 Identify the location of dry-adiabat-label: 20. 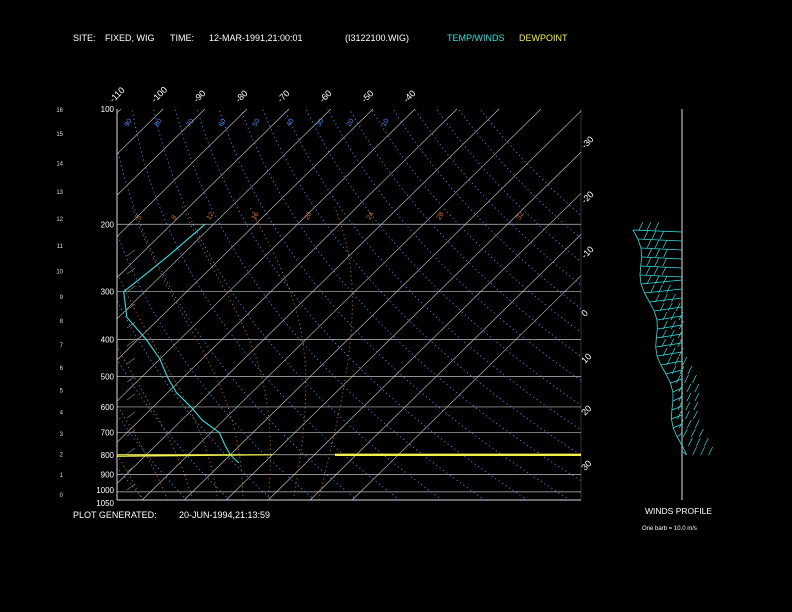
(351, 123).